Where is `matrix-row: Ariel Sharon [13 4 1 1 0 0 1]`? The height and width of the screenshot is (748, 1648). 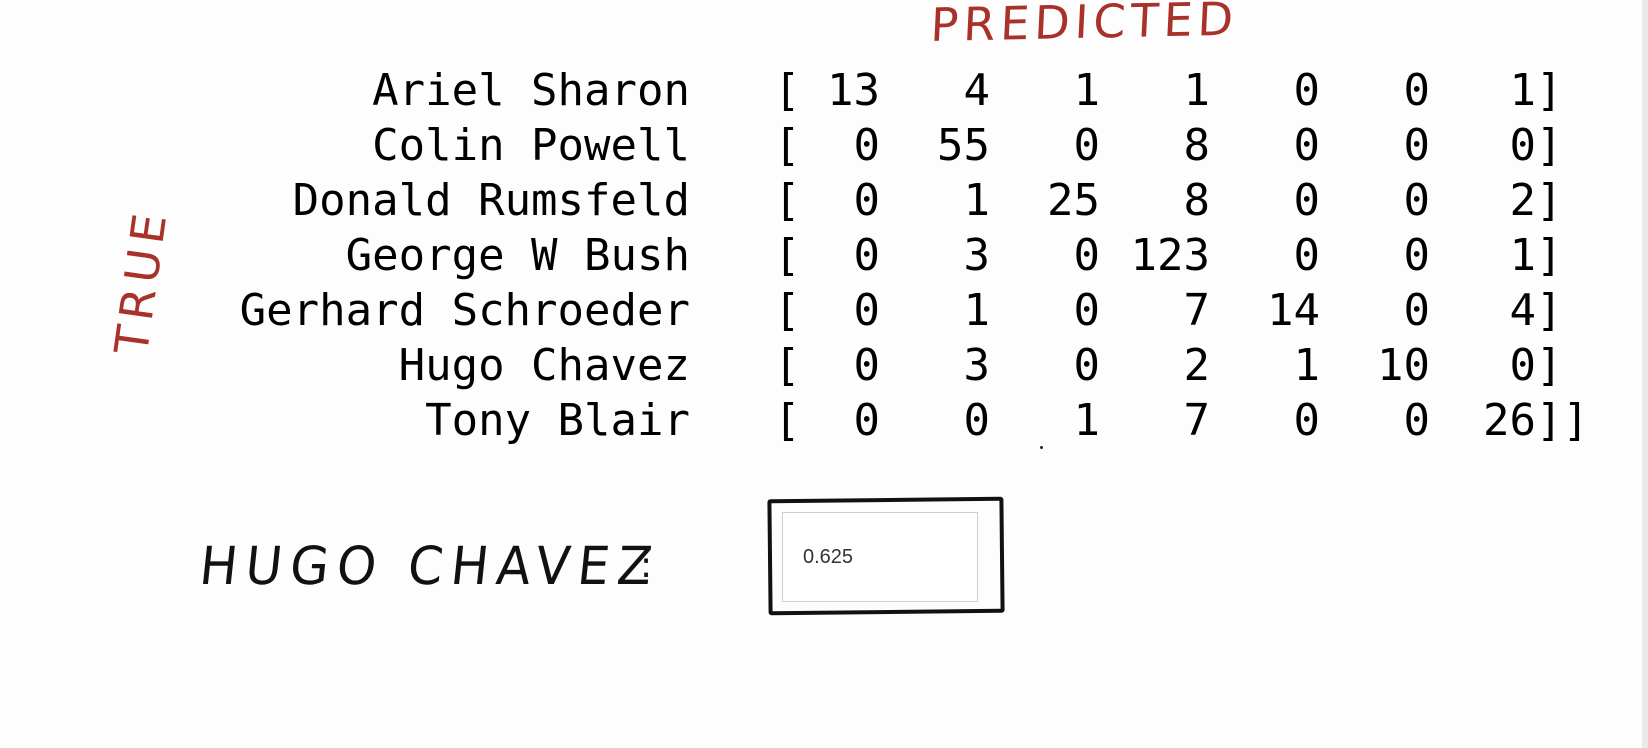 matrix-row: Ariel Sharon [13 4 1 1 0 0 1] is located at coordinates (824, 90).